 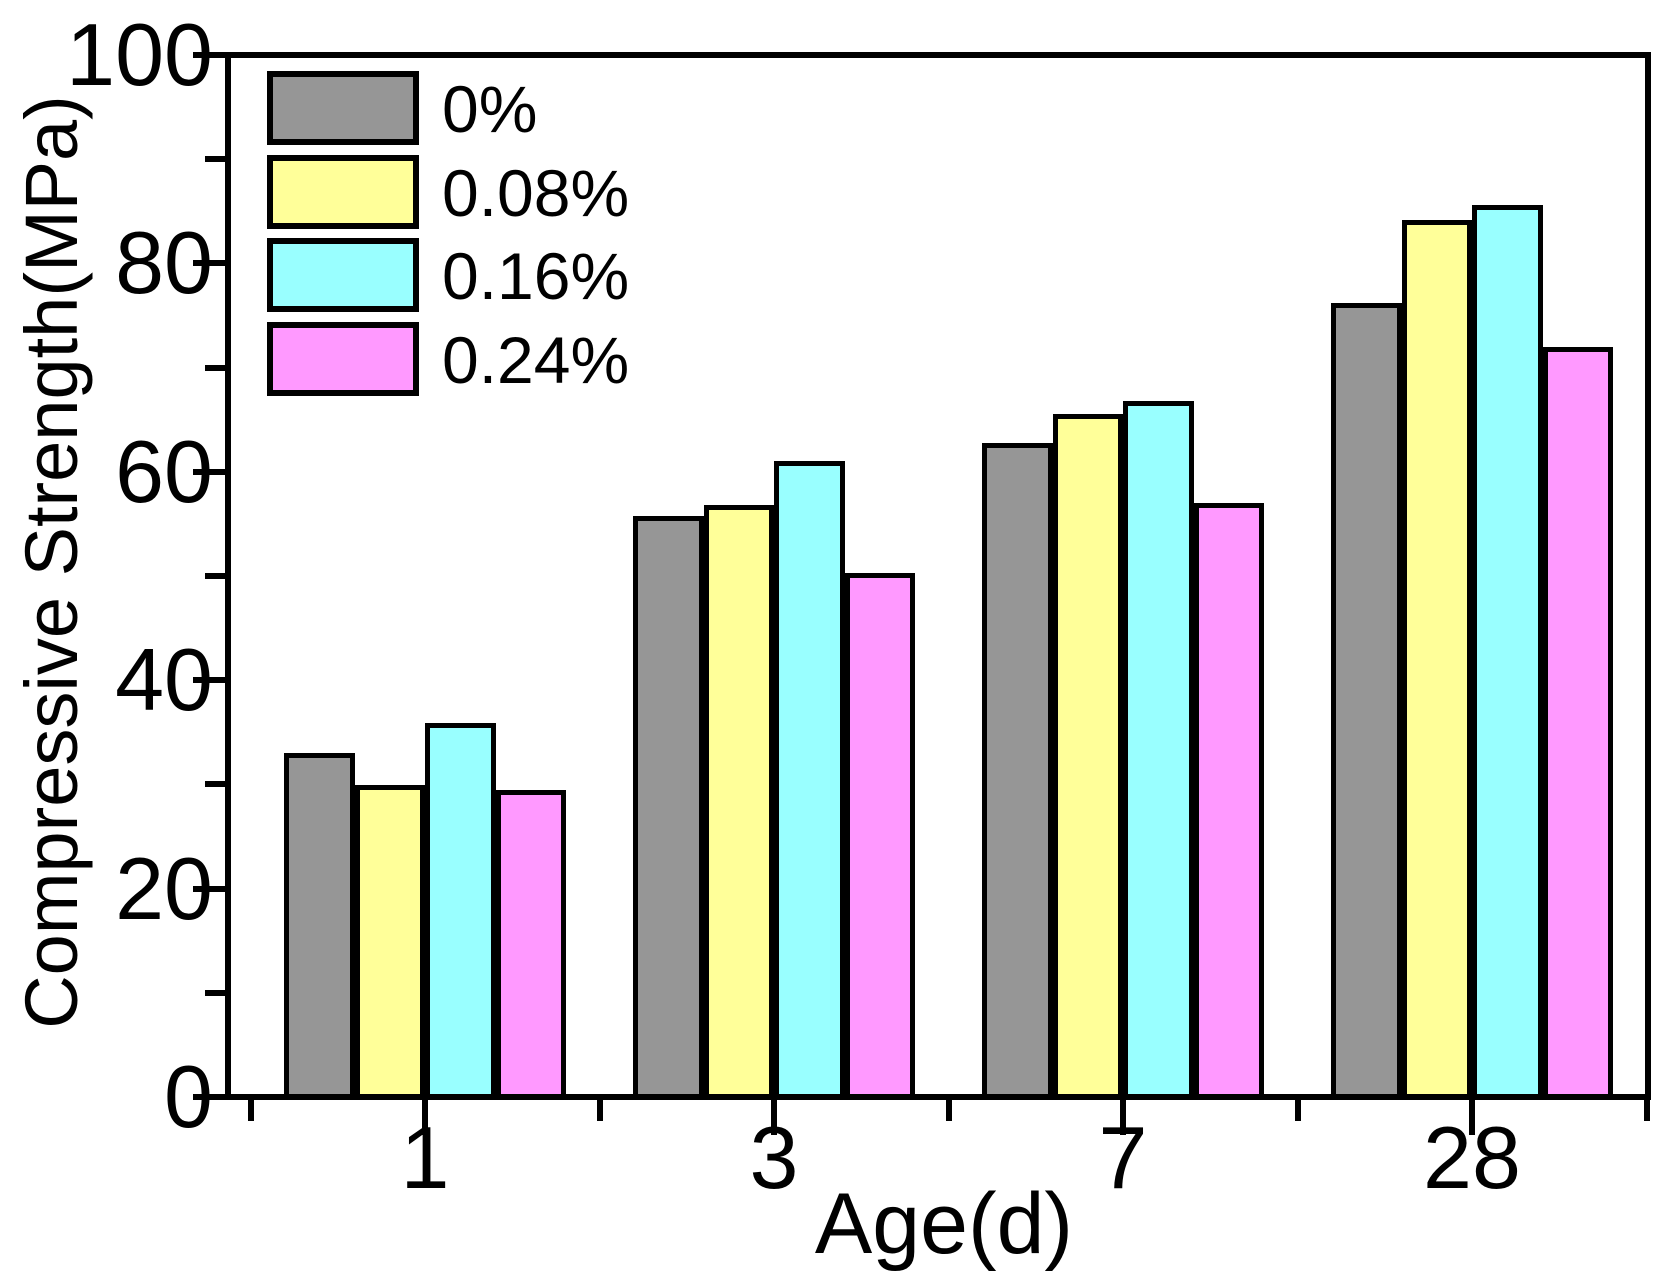 I want to click on x-tick-label: 3, so click(x=774, y=1157).